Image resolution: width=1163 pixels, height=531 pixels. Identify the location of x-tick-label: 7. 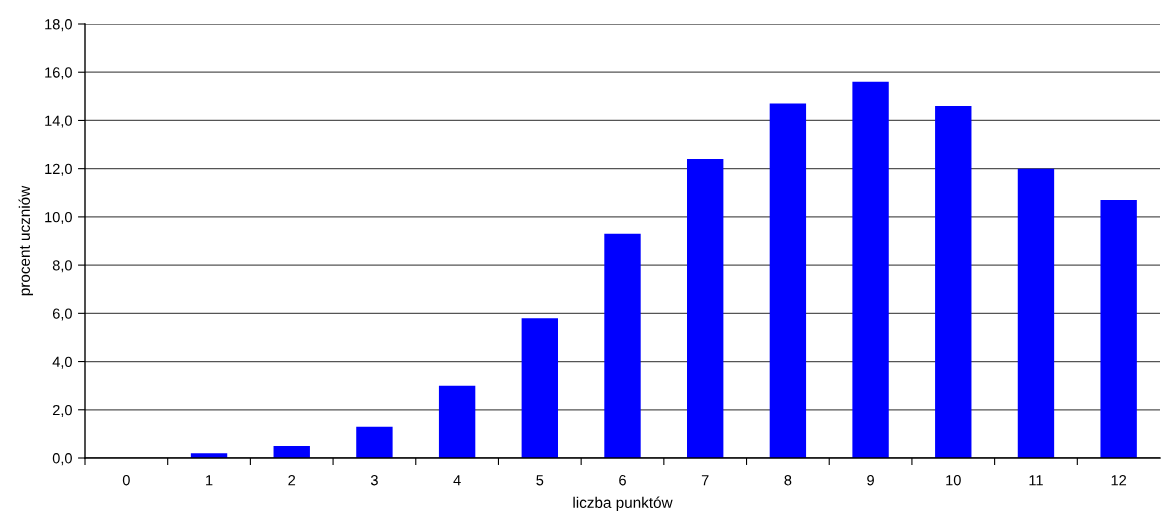
(705, 480).